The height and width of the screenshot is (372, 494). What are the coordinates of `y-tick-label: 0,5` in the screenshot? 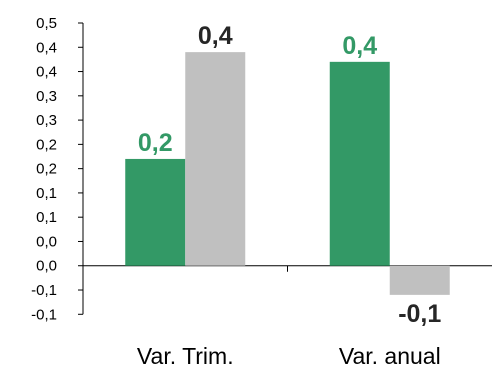 It's located at (46, 23).